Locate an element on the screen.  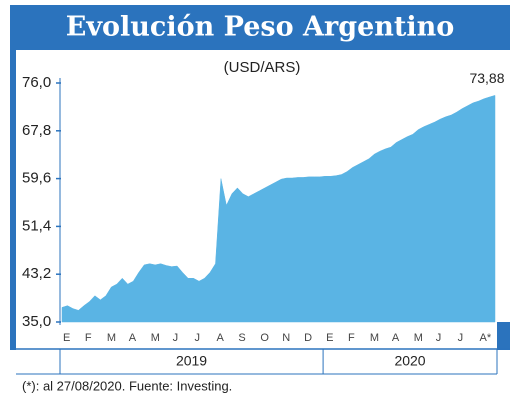
frame-right is located at coordinates (503, 336).